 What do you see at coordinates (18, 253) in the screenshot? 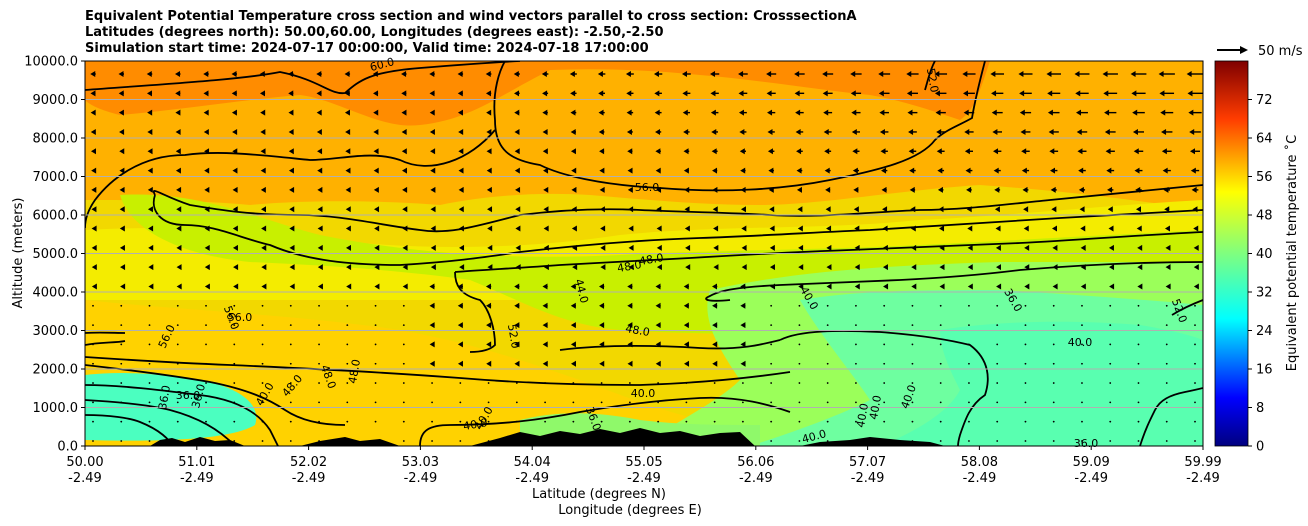
I see `y-axis-label: Altitude (meters)` at bounding box center [18, 253].